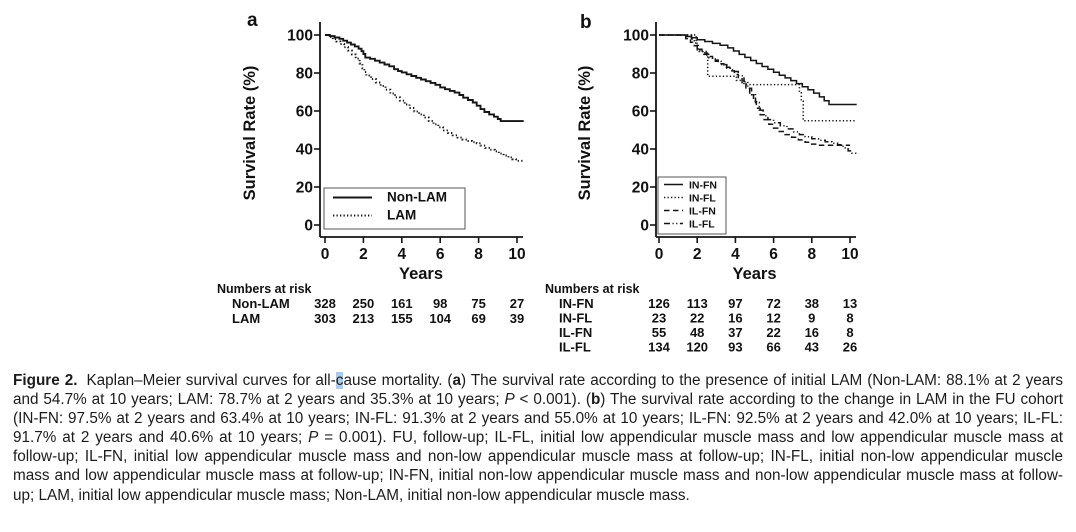  What do you see at coordinates (252, 20) in the screenshot?
I see `panel-letter: a` at bounding box center [252, 20].